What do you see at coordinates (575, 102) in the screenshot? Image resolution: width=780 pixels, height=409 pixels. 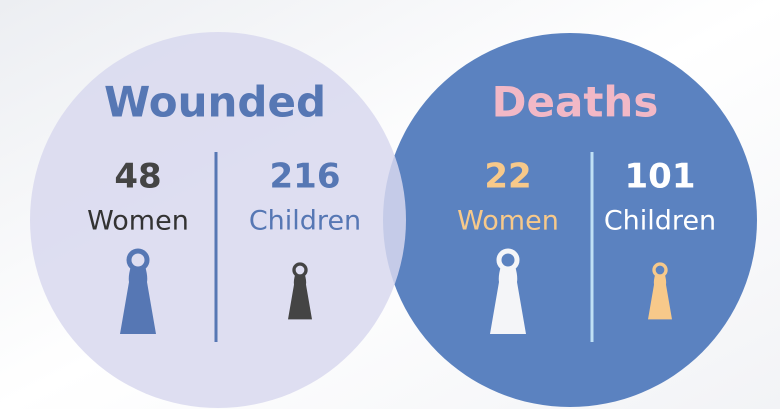 I see `section-title: Deaths` at bounding box center [575, 102].